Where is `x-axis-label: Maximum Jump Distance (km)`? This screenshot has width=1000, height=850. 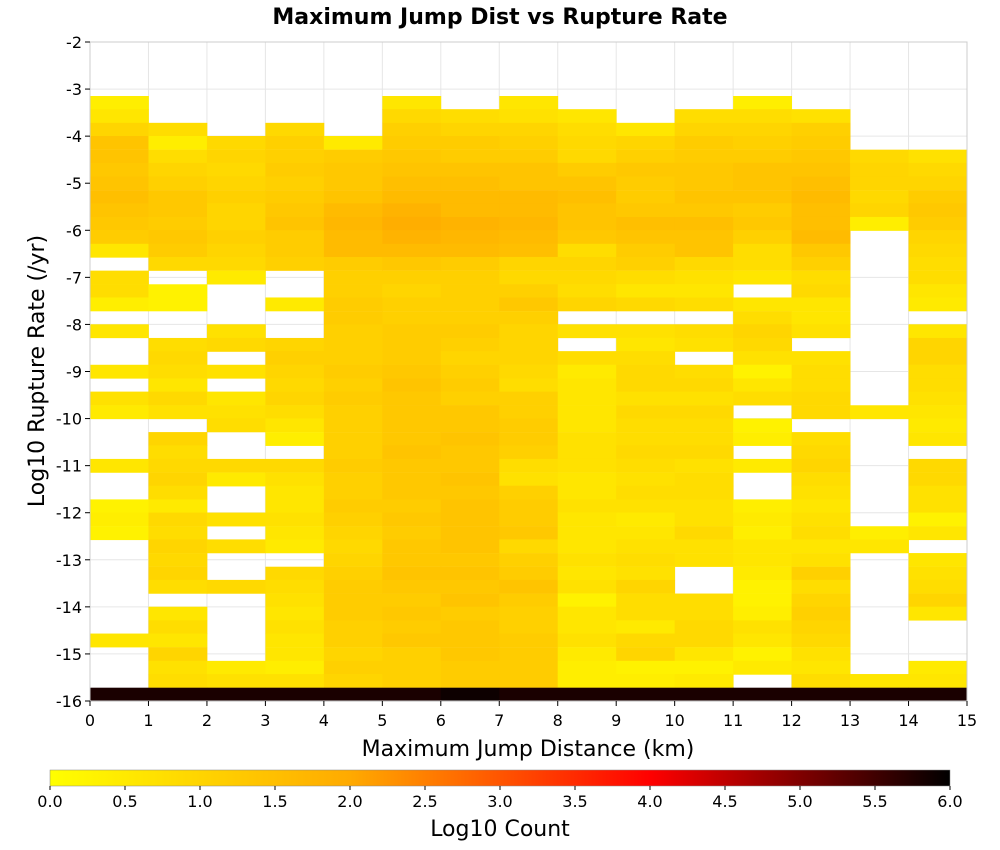
x-axis-label: Maximum Jump Distance (km) is located at coordinates (528, 749).